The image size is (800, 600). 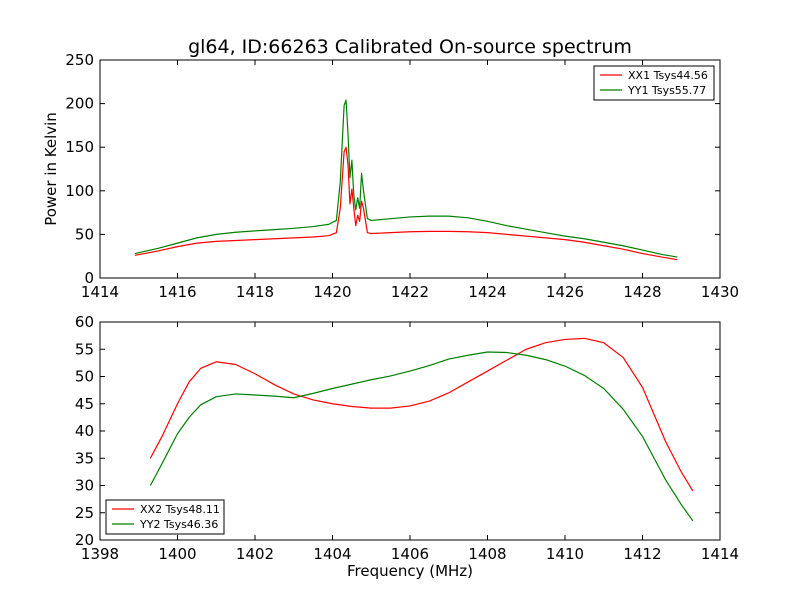 What do you see at coordinates (332, 554) in the screenshot?
I see `x-tick-label: 1404` at bounding box center [332, 554].